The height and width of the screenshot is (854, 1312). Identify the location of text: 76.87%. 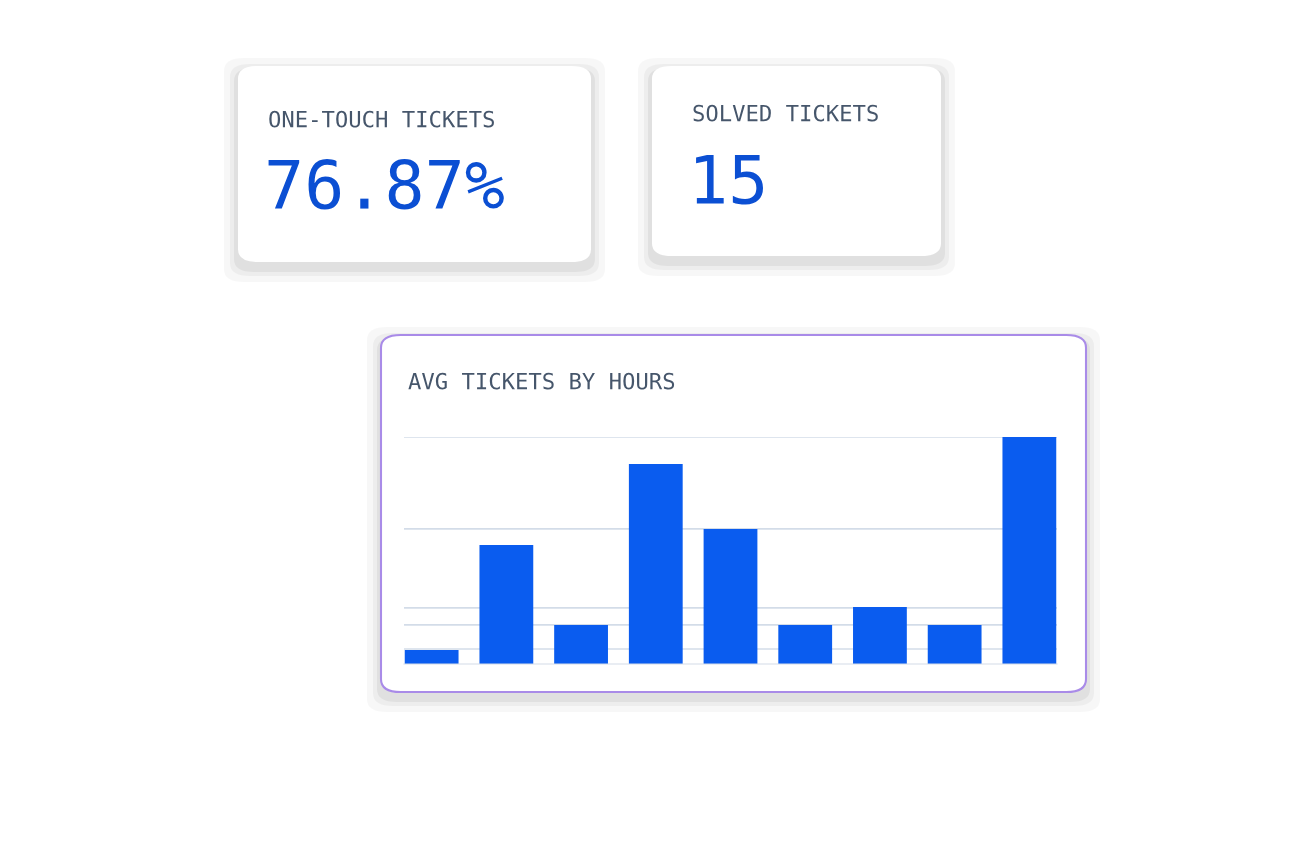
(386, 184).